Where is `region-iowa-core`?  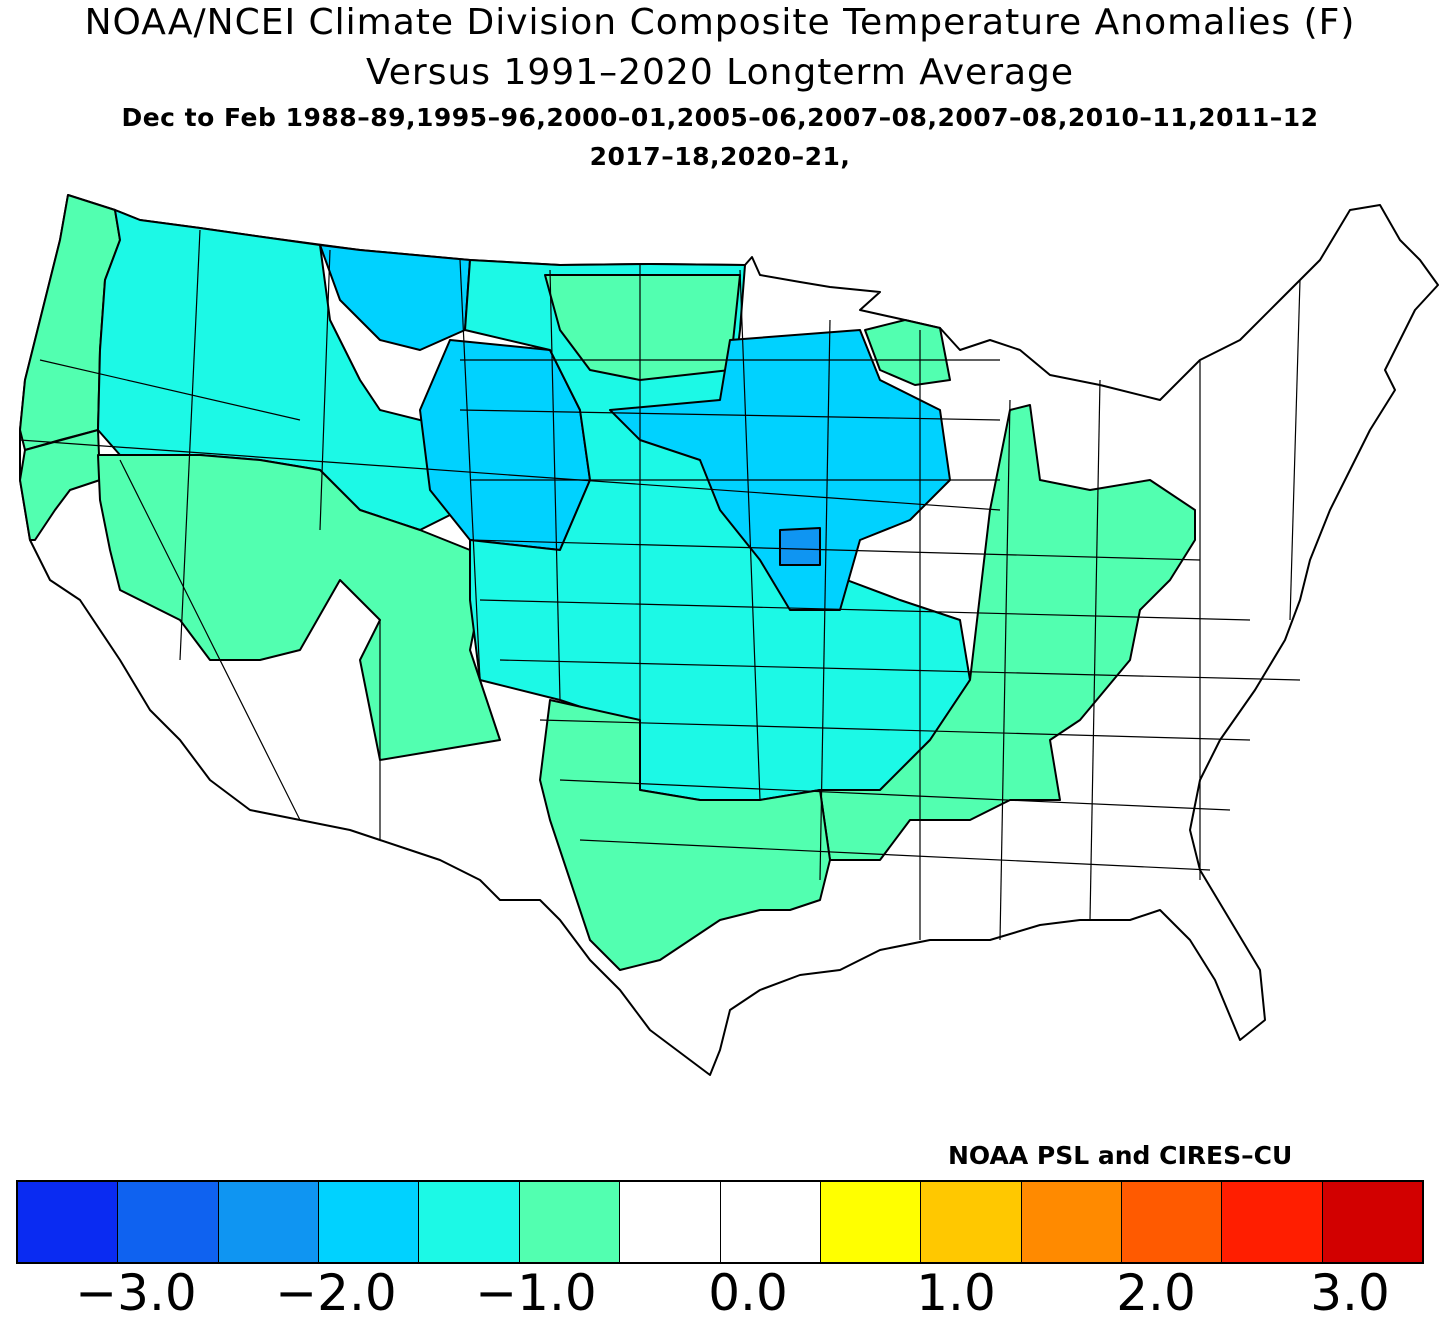
region-iowa-core is located at coordinates (800, 546).